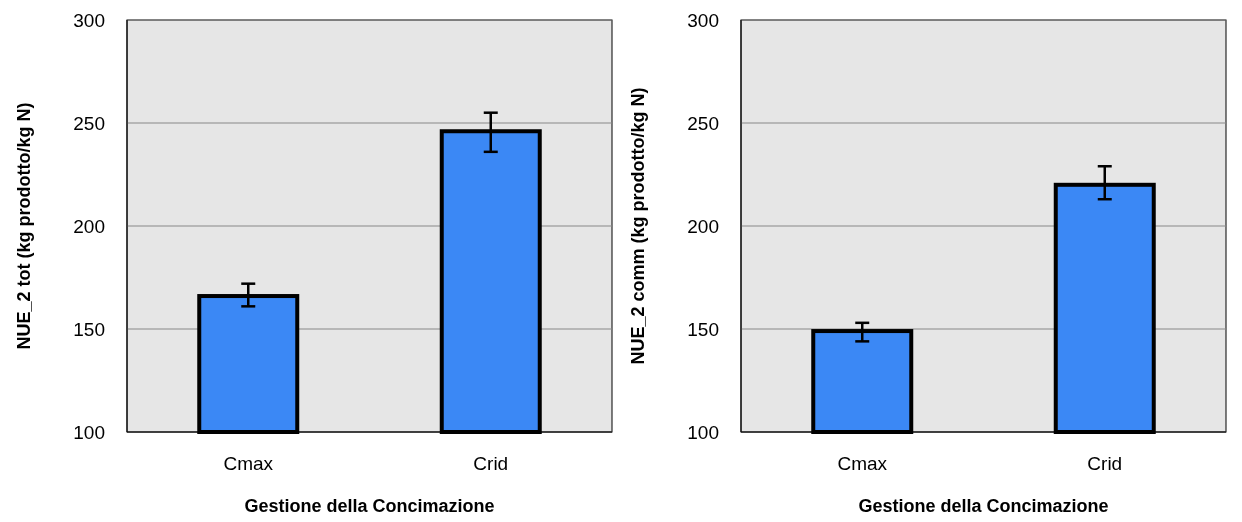  What do you see at coordinates (24, 226) in the screenshot?
I see `y-axis-title: NUE_2 tot (kg prodotto/kg N)` at bounding box center [24, 226].